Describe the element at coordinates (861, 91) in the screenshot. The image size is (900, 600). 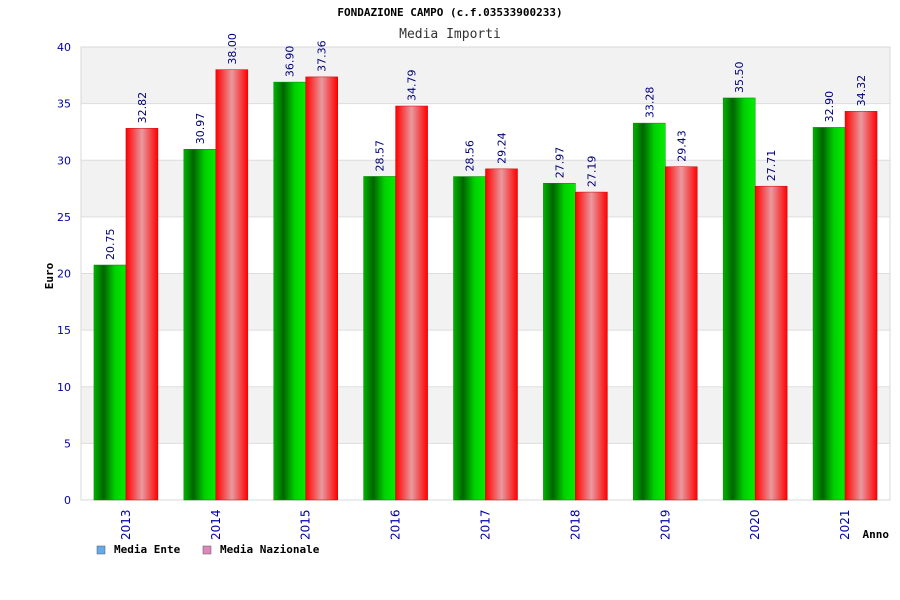
I see `data-label: 34.32` at that location.